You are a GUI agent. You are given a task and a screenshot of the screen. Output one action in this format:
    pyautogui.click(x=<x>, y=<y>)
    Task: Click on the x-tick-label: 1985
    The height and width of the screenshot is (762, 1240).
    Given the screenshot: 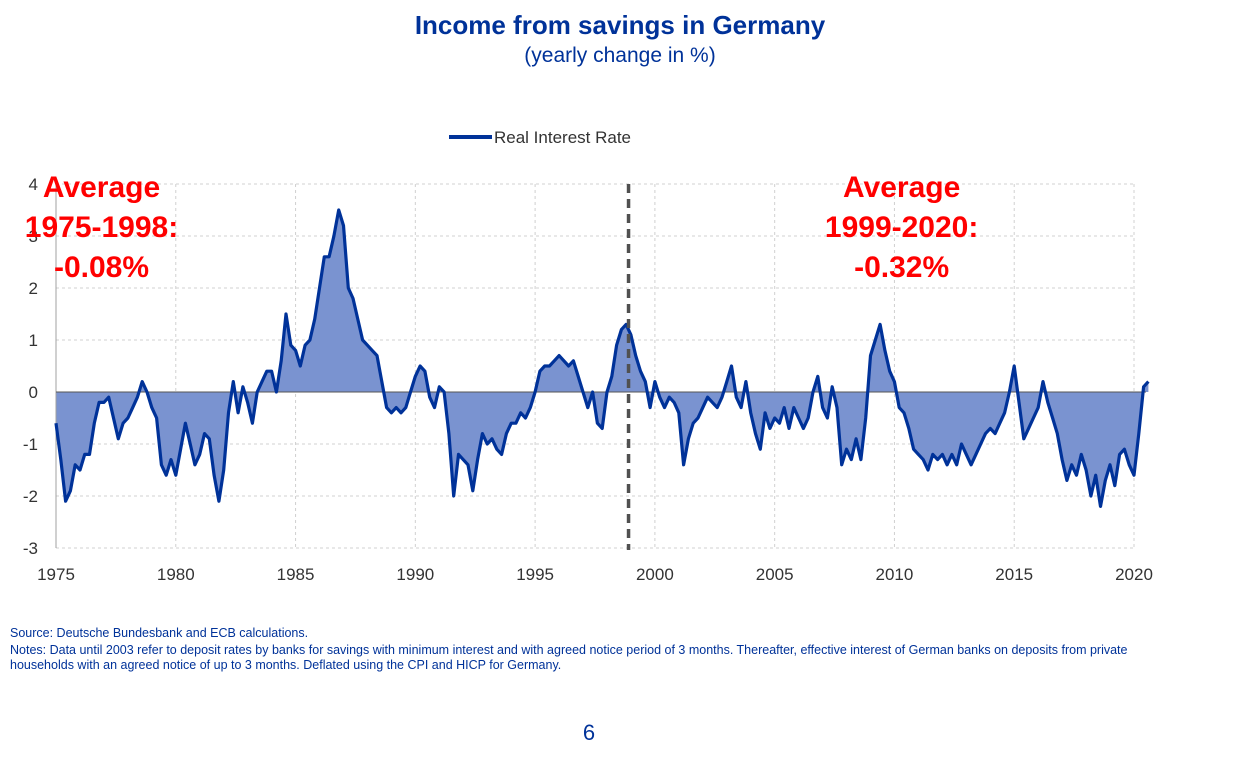 What is the action you would take?
    pyautogui.click(x=296, y=574)
    